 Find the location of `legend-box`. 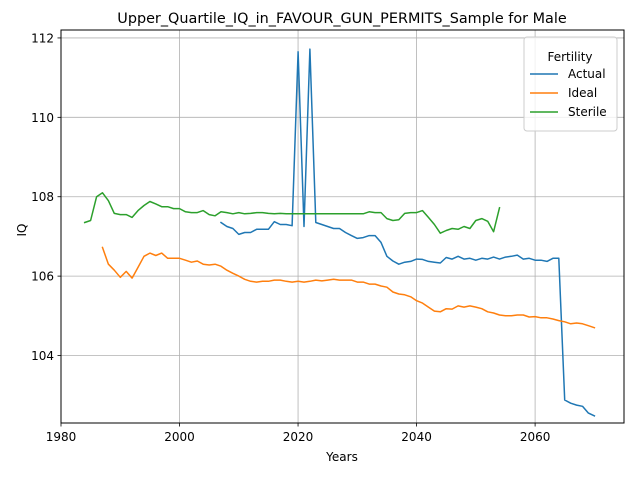

legend-box is located at coordinates (570, 84).